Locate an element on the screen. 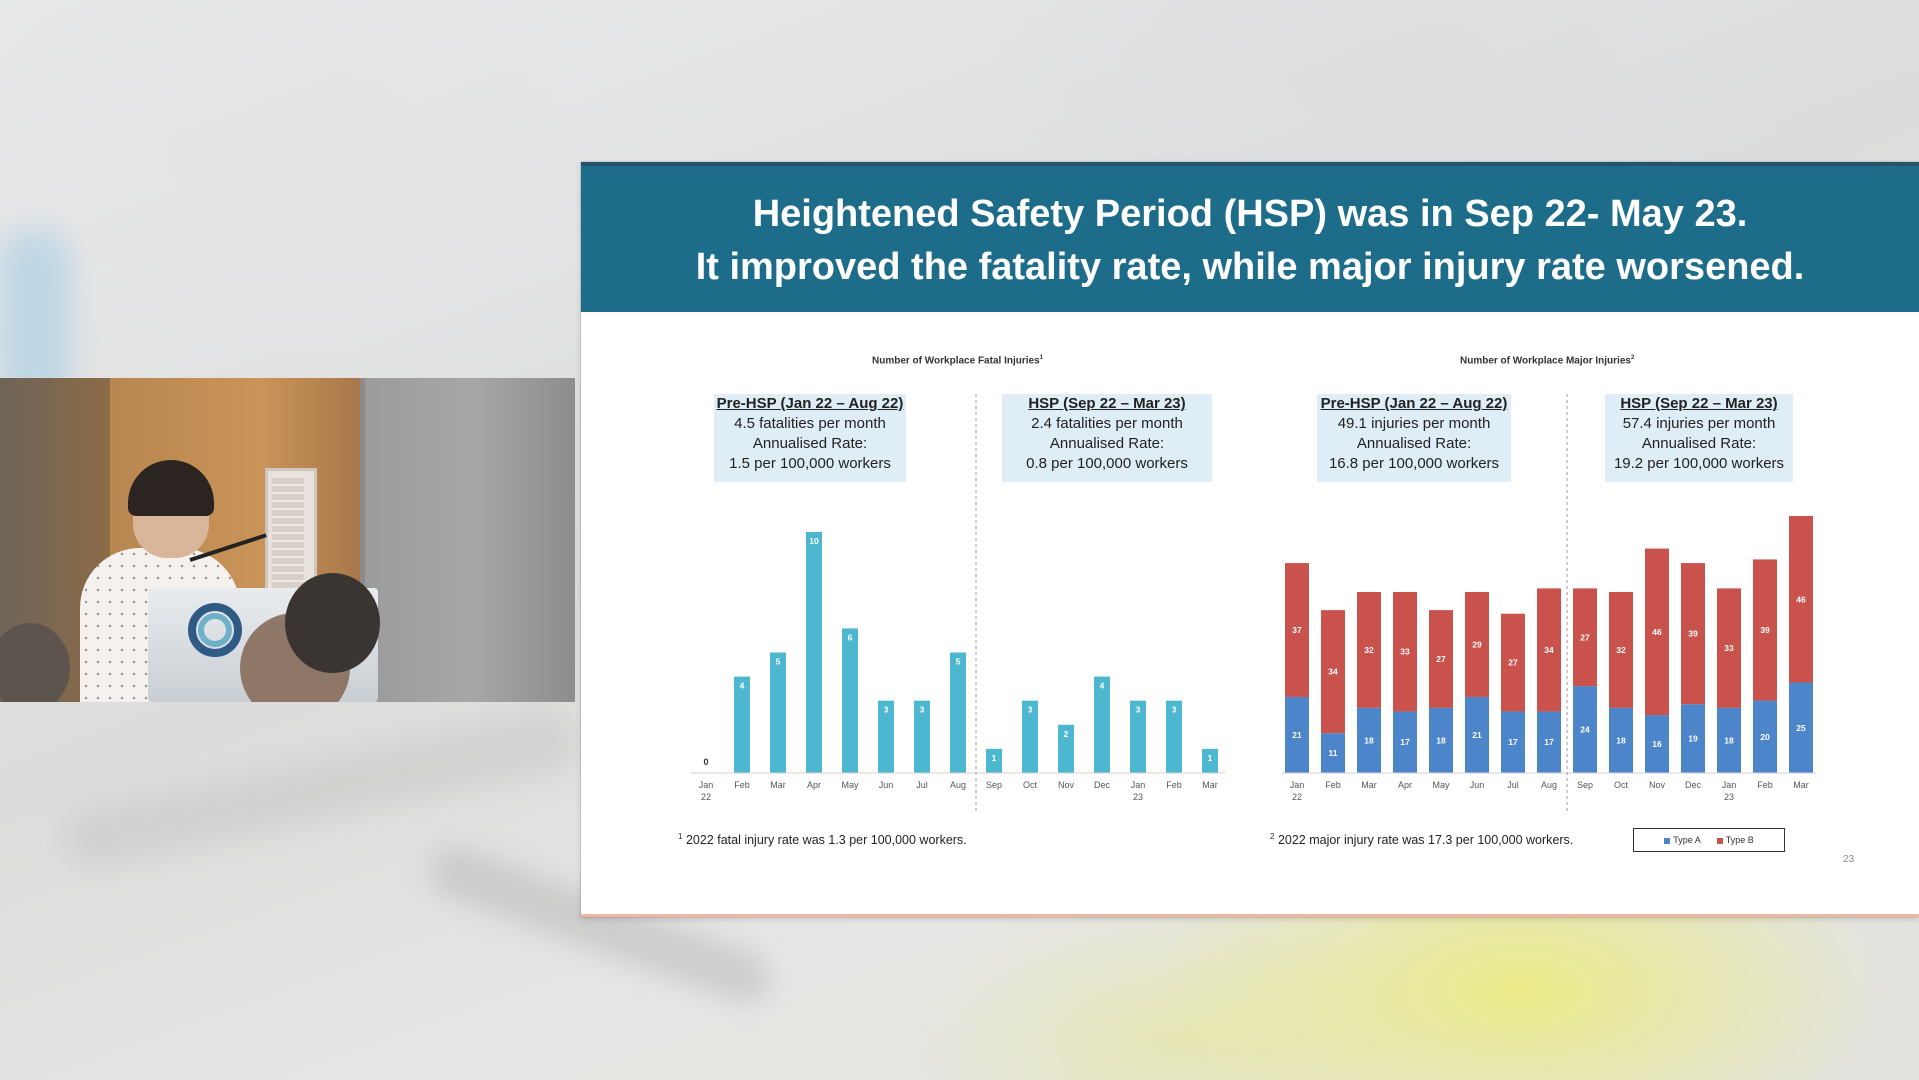 The image size is (1919, 1080). video-wall-panel-grid is located at coordinates (288, 533).